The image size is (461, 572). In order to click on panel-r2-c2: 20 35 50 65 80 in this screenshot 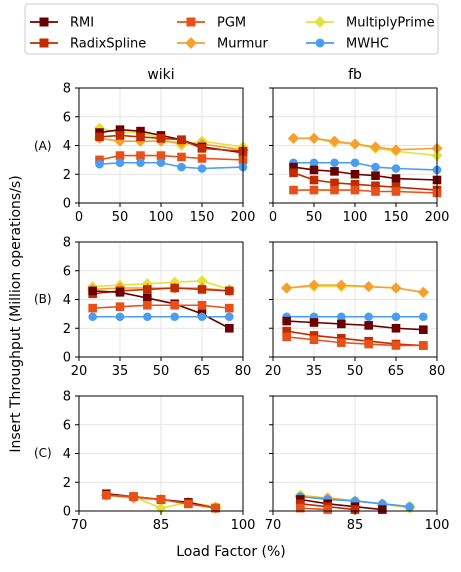, I will do `click(355, 310)`.